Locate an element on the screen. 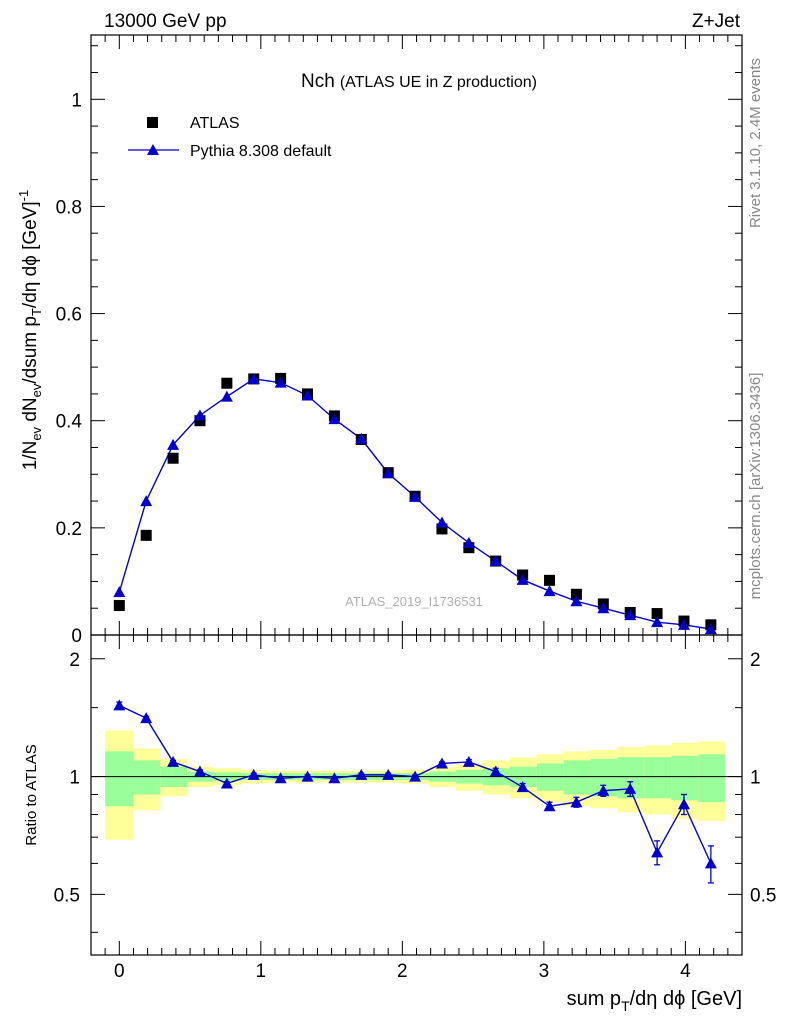 The image size is (786, 1024). x-tick-label: 1 is located at coordinates (261, 971).